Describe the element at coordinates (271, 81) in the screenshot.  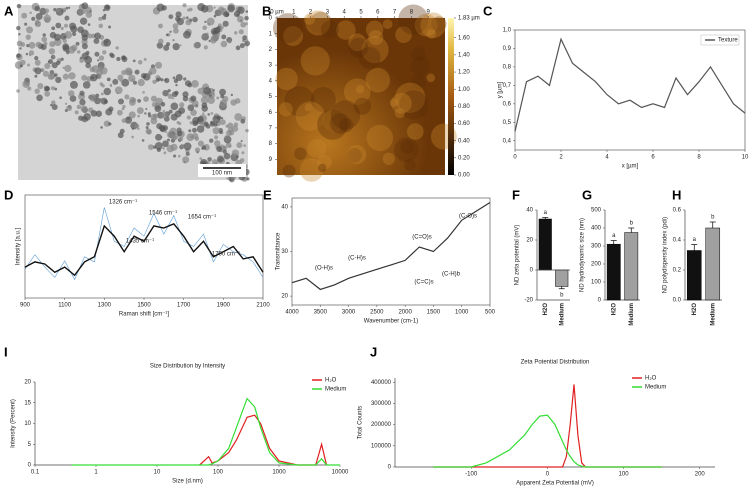
I see `y-tick-label: 4` at that location.